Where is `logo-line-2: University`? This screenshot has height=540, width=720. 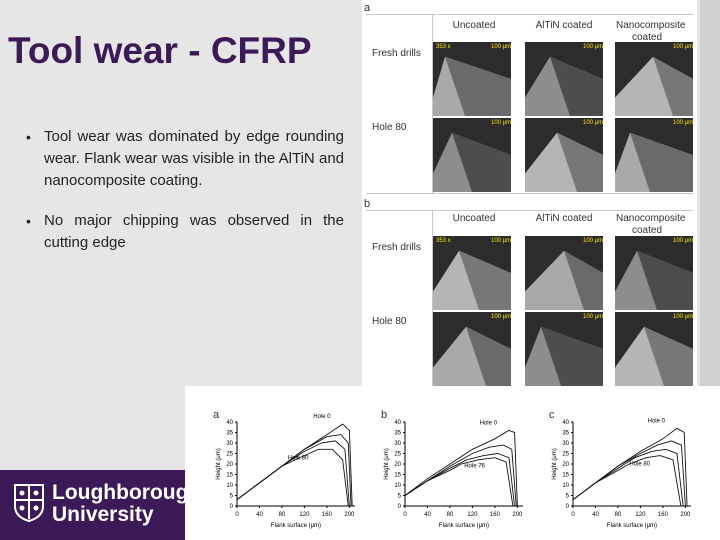 logo-line-2: University is located at coordinates (103, 514).